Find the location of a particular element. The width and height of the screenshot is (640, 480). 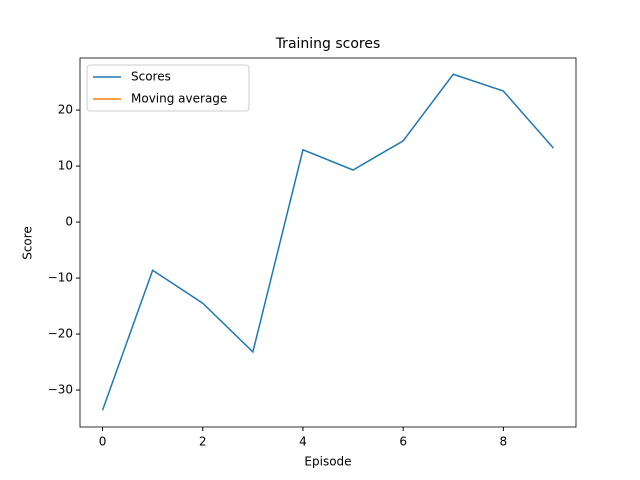

y-tick-label: −30 is located at coordinates (60, 390).